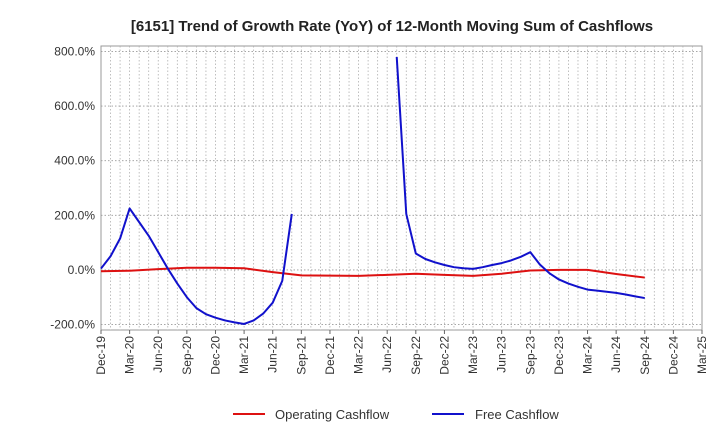 The height and width of the screenshot is (440, 720). What do you see at coordinates (330, 355) in the screenshot?
I see `x-tick-label: Dec-21` at bounding box center [330, 355].